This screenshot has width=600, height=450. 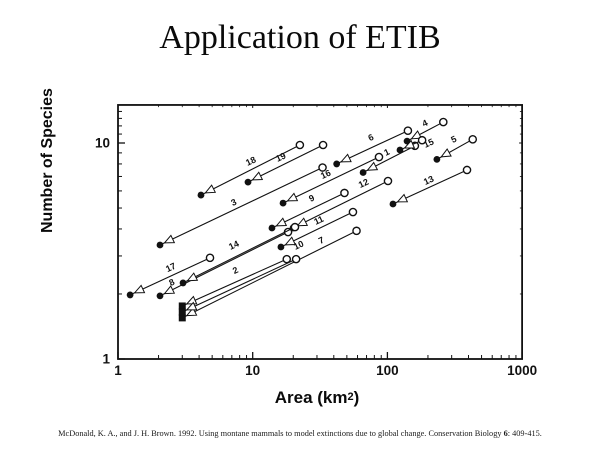 I want to click on y-tick-label: 10, so click(x=102, y=143).